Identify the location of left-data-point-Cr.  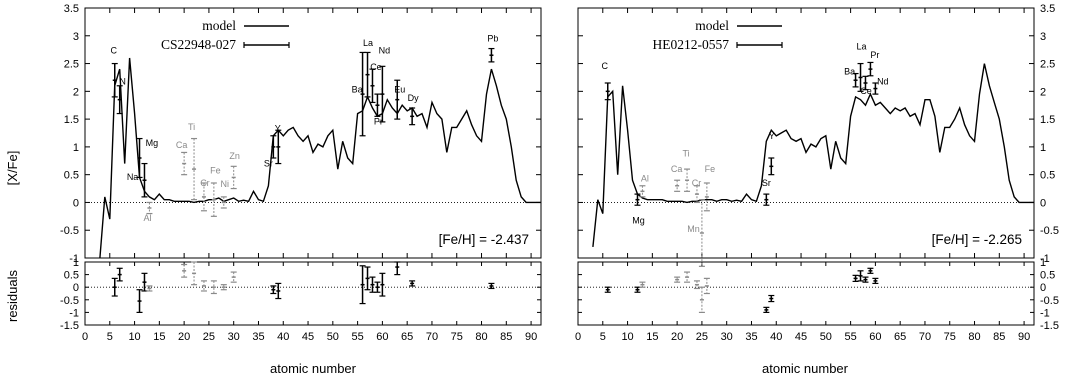
(203, 197).